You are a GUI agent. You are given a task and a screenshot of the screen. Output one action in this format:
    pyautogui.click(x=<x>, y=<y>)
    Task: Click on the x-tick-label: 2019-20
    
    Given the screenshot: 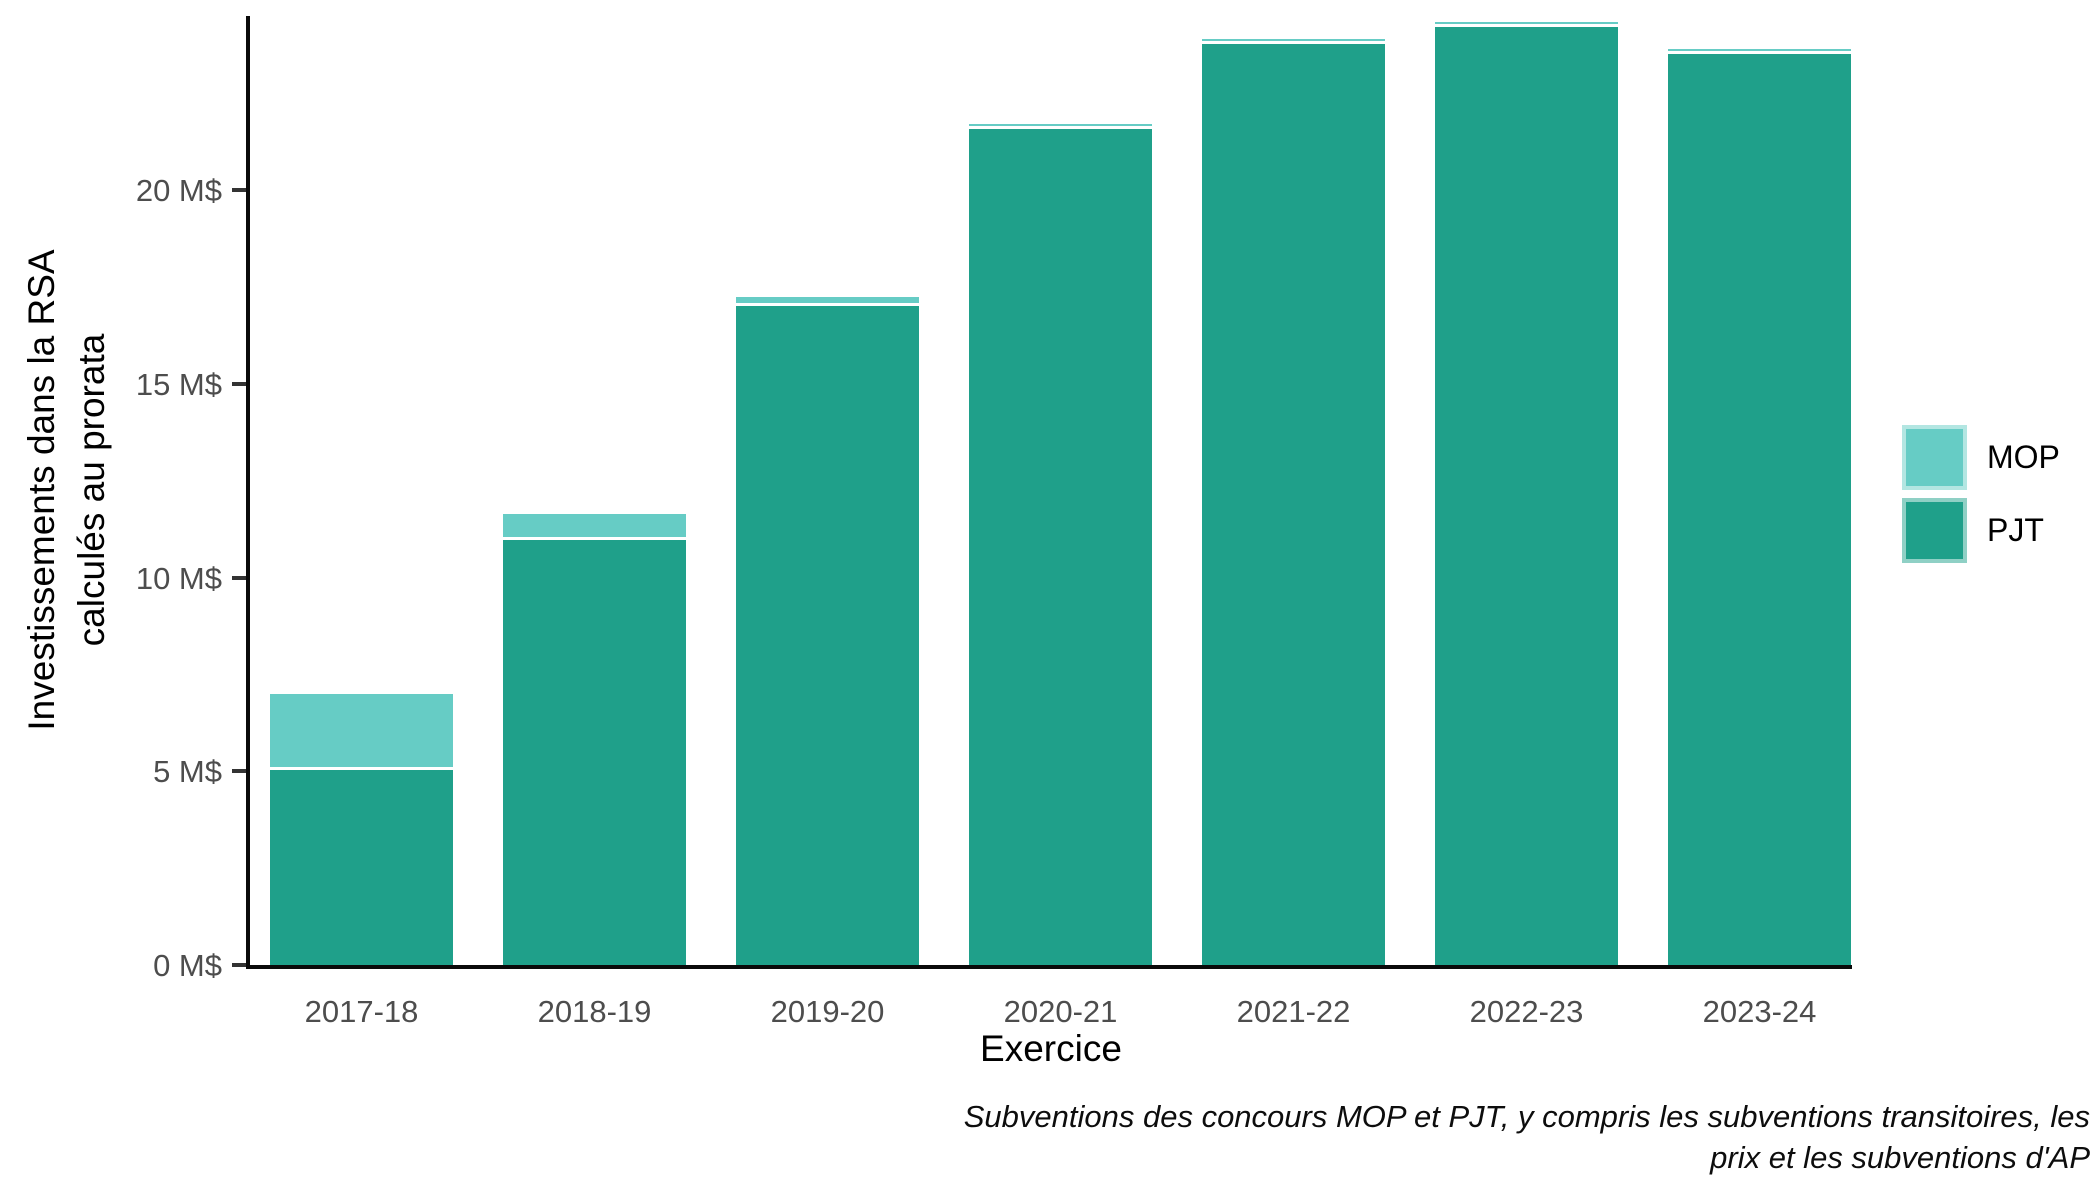 What is the action you would take?
    pyautogui.click(x=827, y=1011)
    